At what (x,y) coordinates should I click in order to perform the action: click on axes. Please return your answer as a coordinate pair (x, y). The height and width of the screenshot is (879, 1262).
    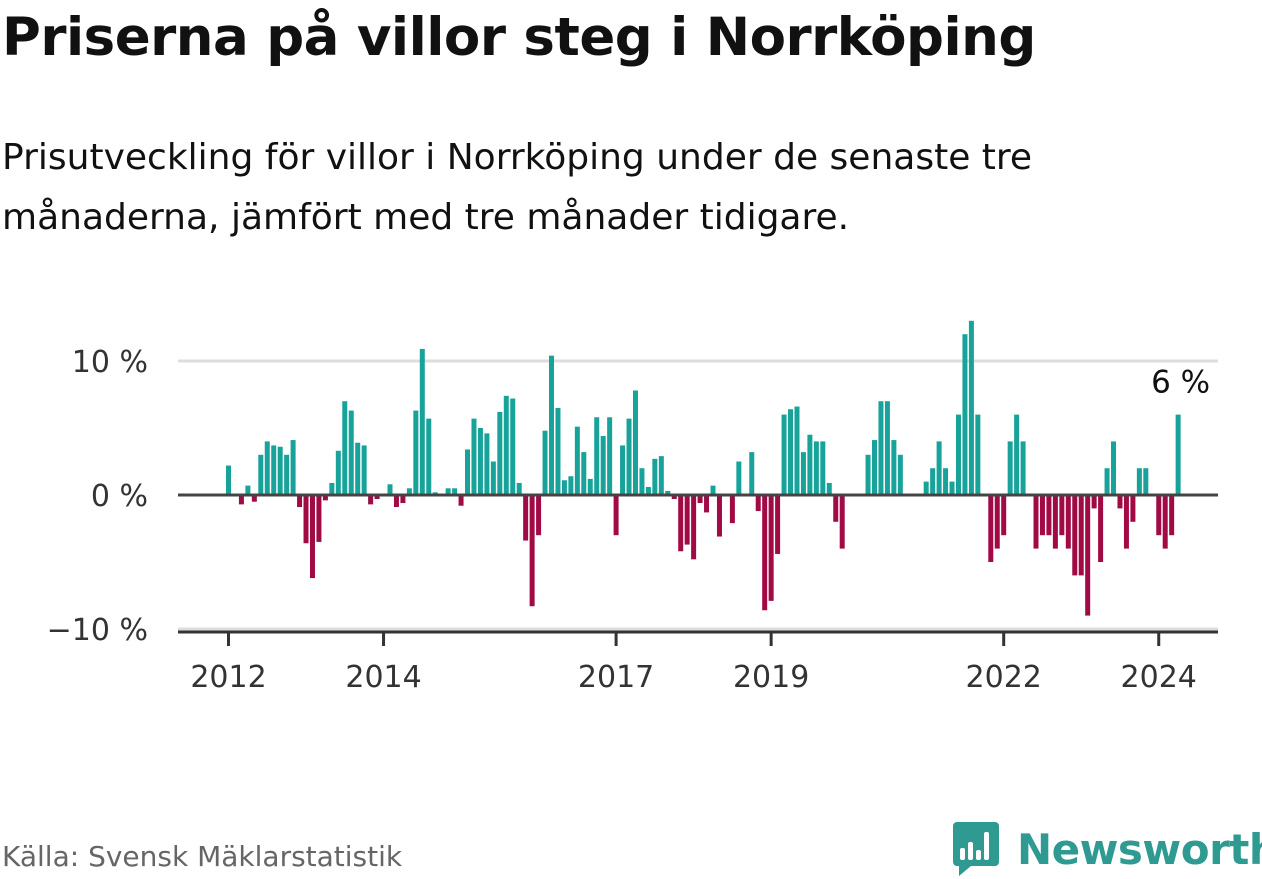
    Looking at the image, I should click on (698, 569).